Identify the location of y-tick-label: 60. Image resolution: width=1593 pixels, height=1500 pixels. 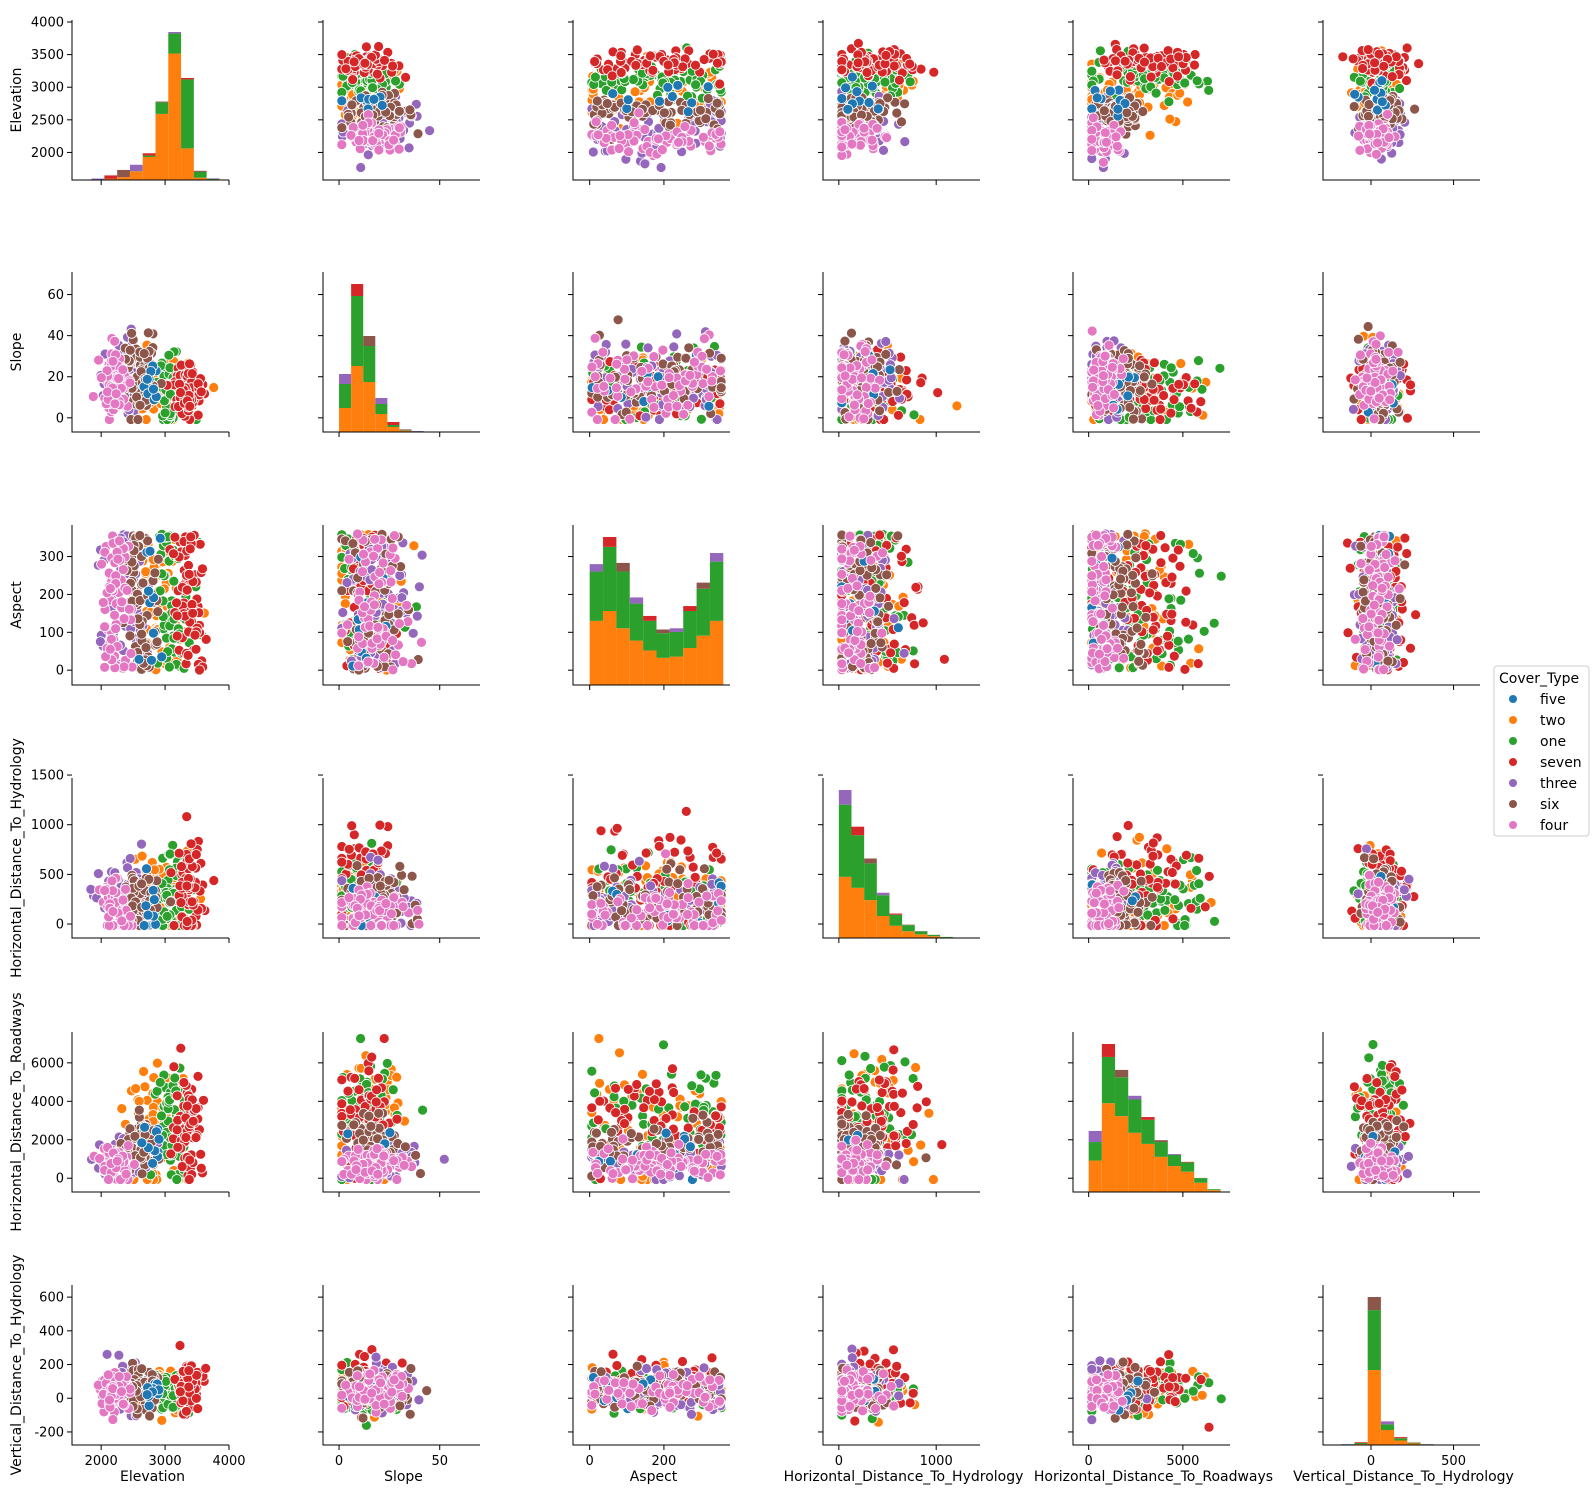
(55, 295).